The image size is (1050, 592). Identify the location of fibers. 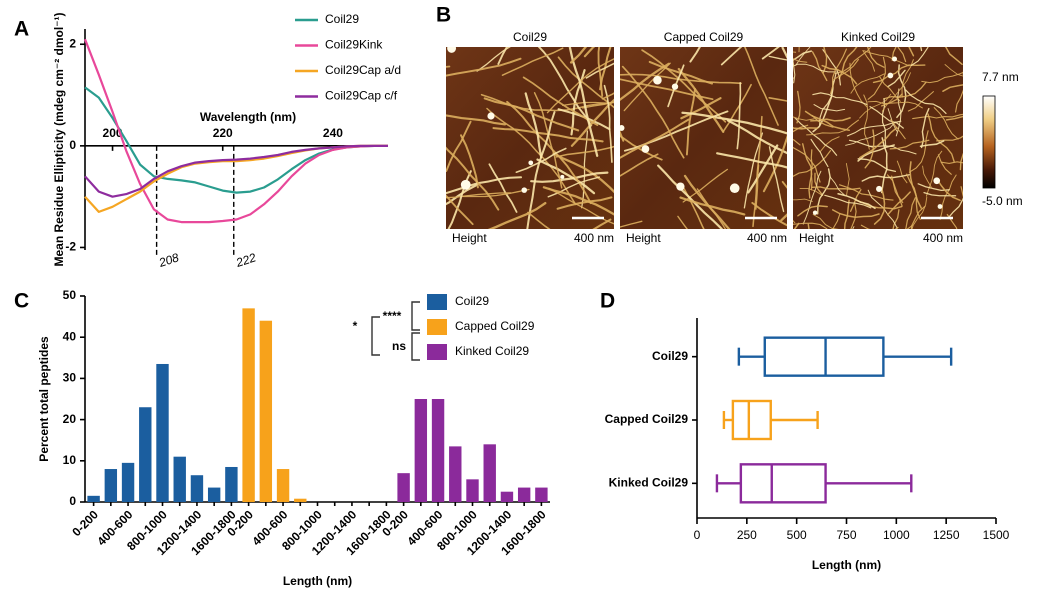
(703, 138).